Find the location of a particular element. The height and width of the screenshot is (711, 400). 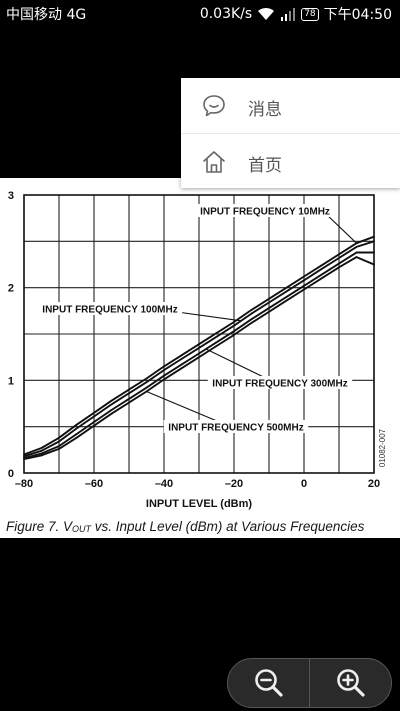

status-right: 0.03K/s 78 下午04:50 is located at coordinates (296, 14).